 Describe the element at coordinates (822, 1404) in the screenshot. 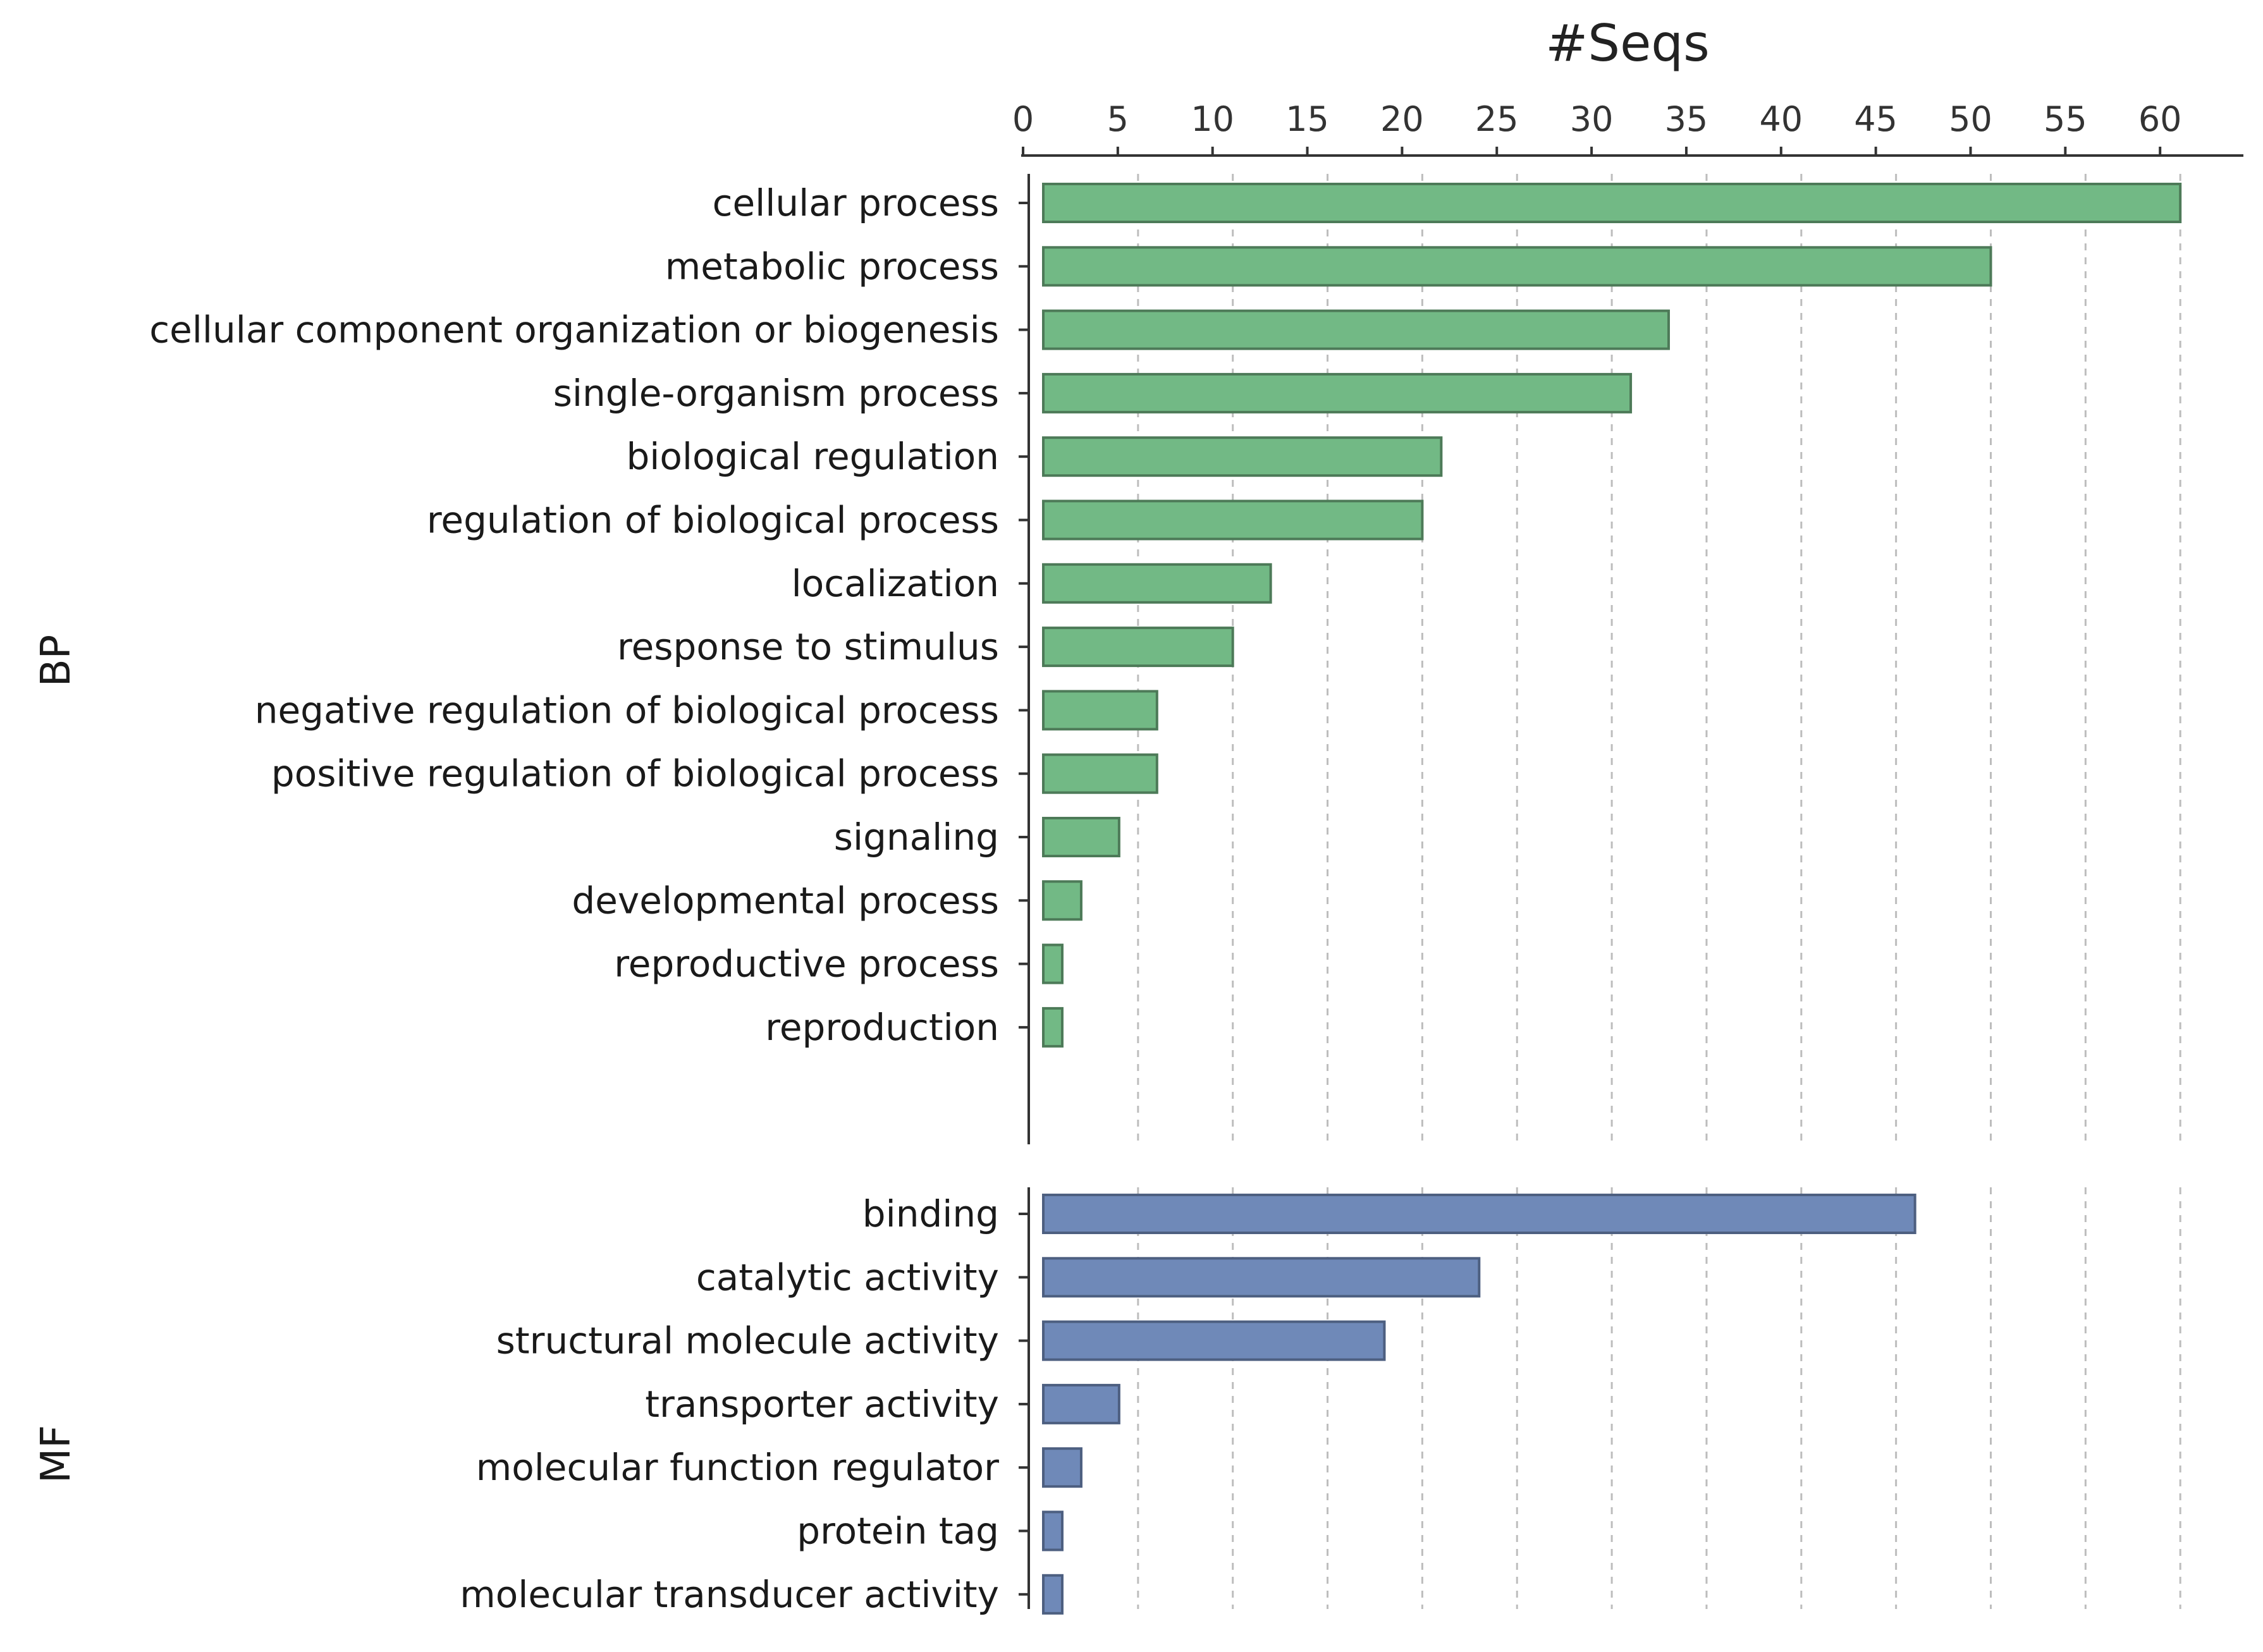

I see `category-label: transporter activity` at that location.